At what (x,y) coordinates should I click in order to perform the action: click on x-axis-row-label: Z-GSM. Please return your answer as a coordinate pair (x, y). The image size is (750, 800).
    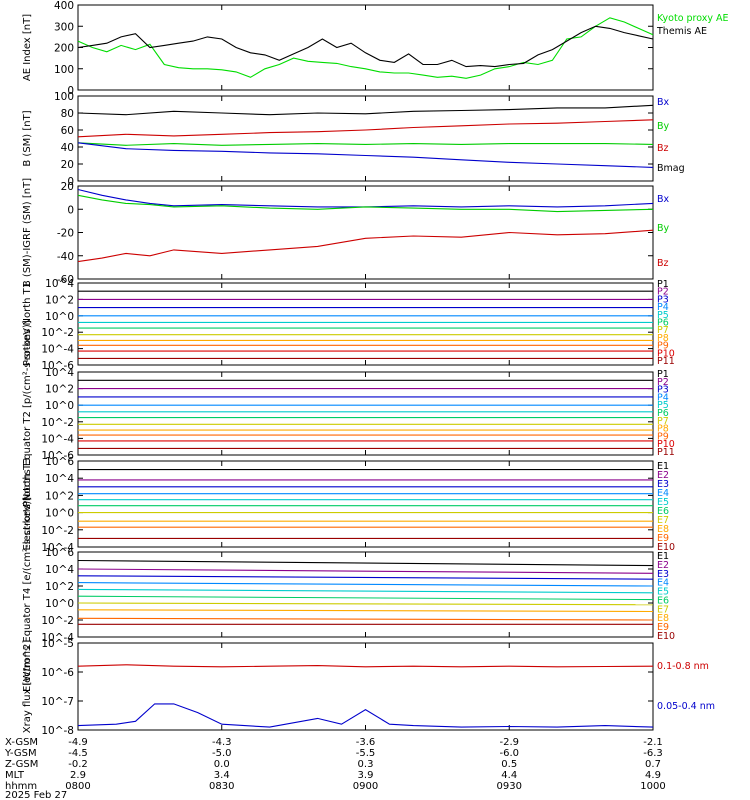
    Looking at the image, I should click on (21, 764).